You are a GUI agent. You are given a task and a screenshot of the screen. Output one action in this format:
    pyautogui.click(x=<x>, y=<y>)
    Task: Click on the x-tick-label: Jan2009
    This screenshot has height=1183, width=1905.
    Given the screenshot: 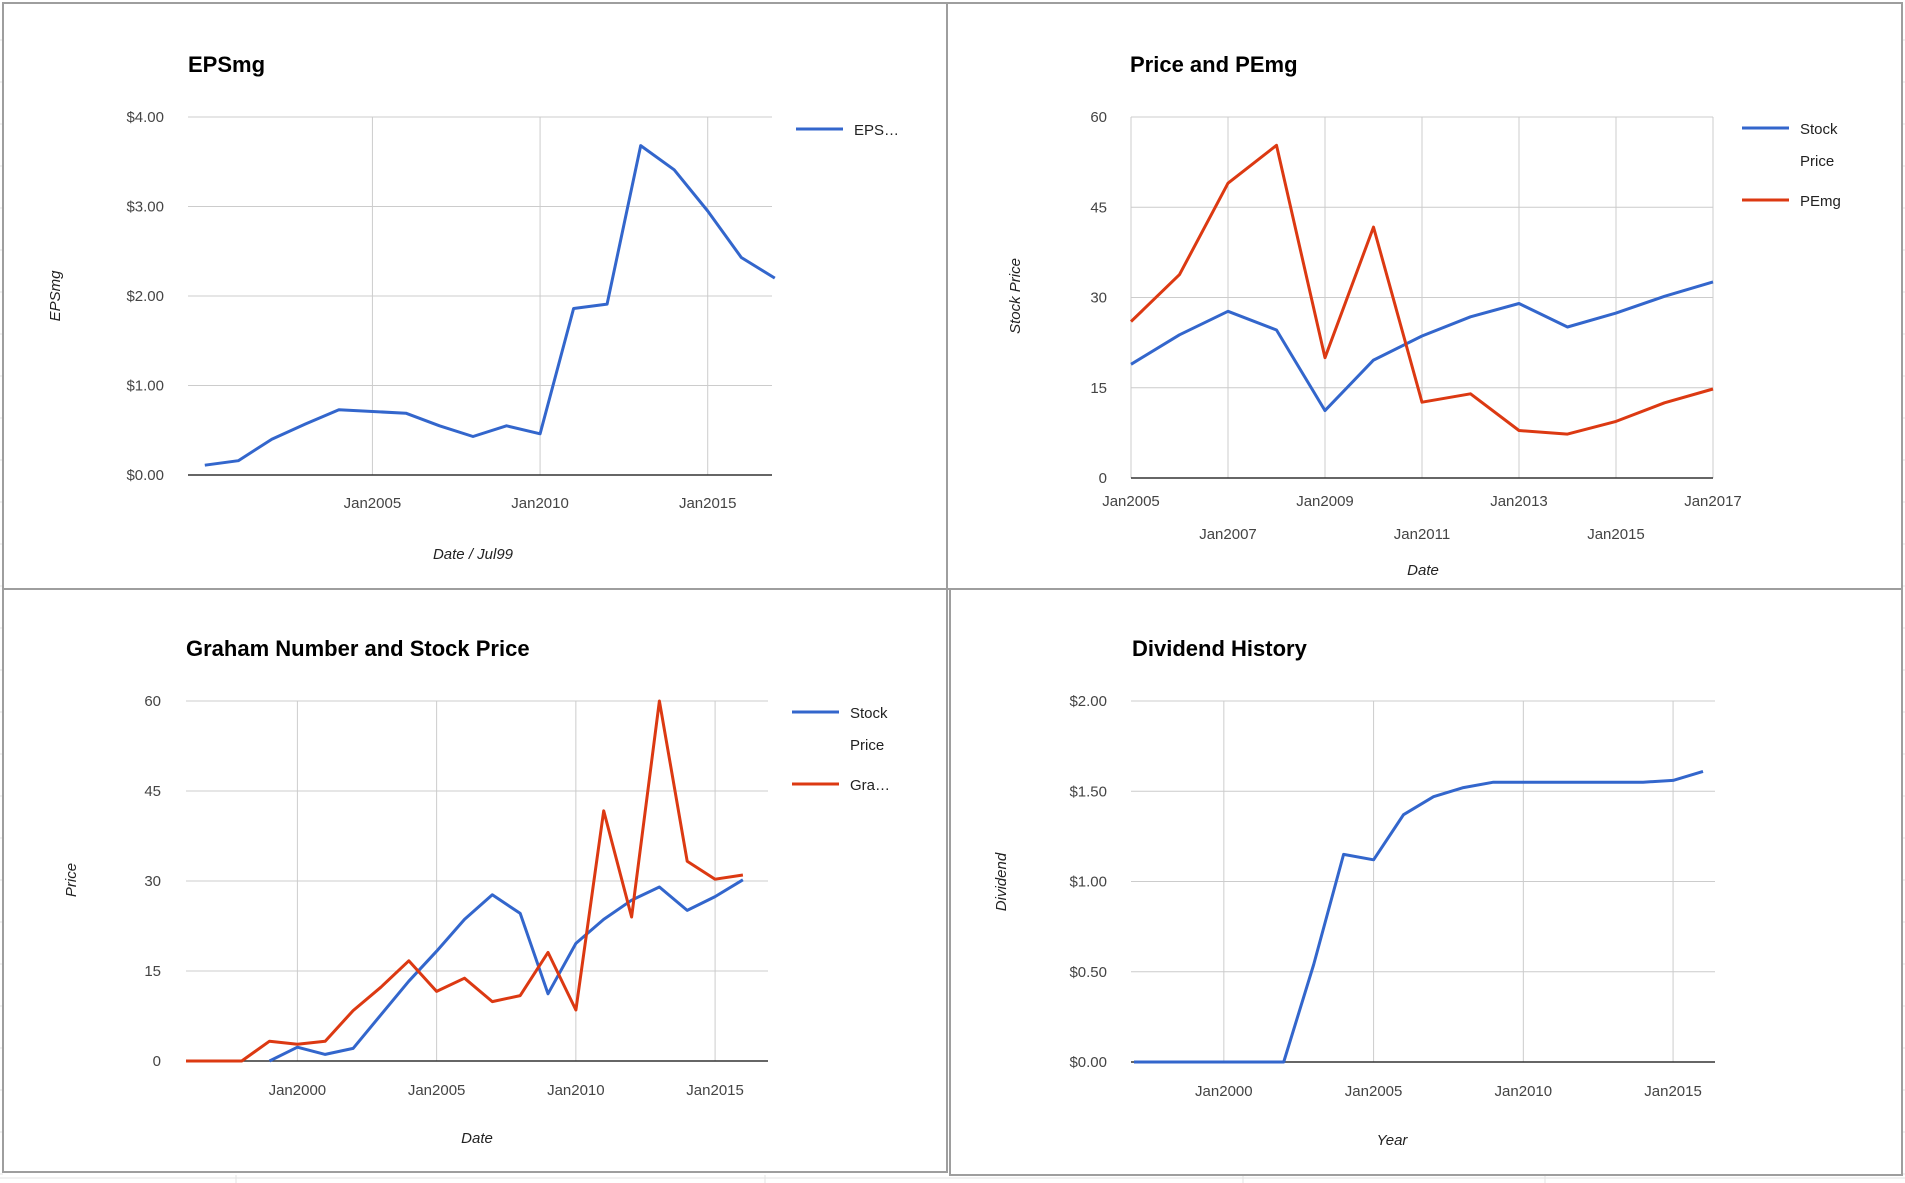 What is the action you would take?
    pyautogui.click(x=1325, y=501)
    